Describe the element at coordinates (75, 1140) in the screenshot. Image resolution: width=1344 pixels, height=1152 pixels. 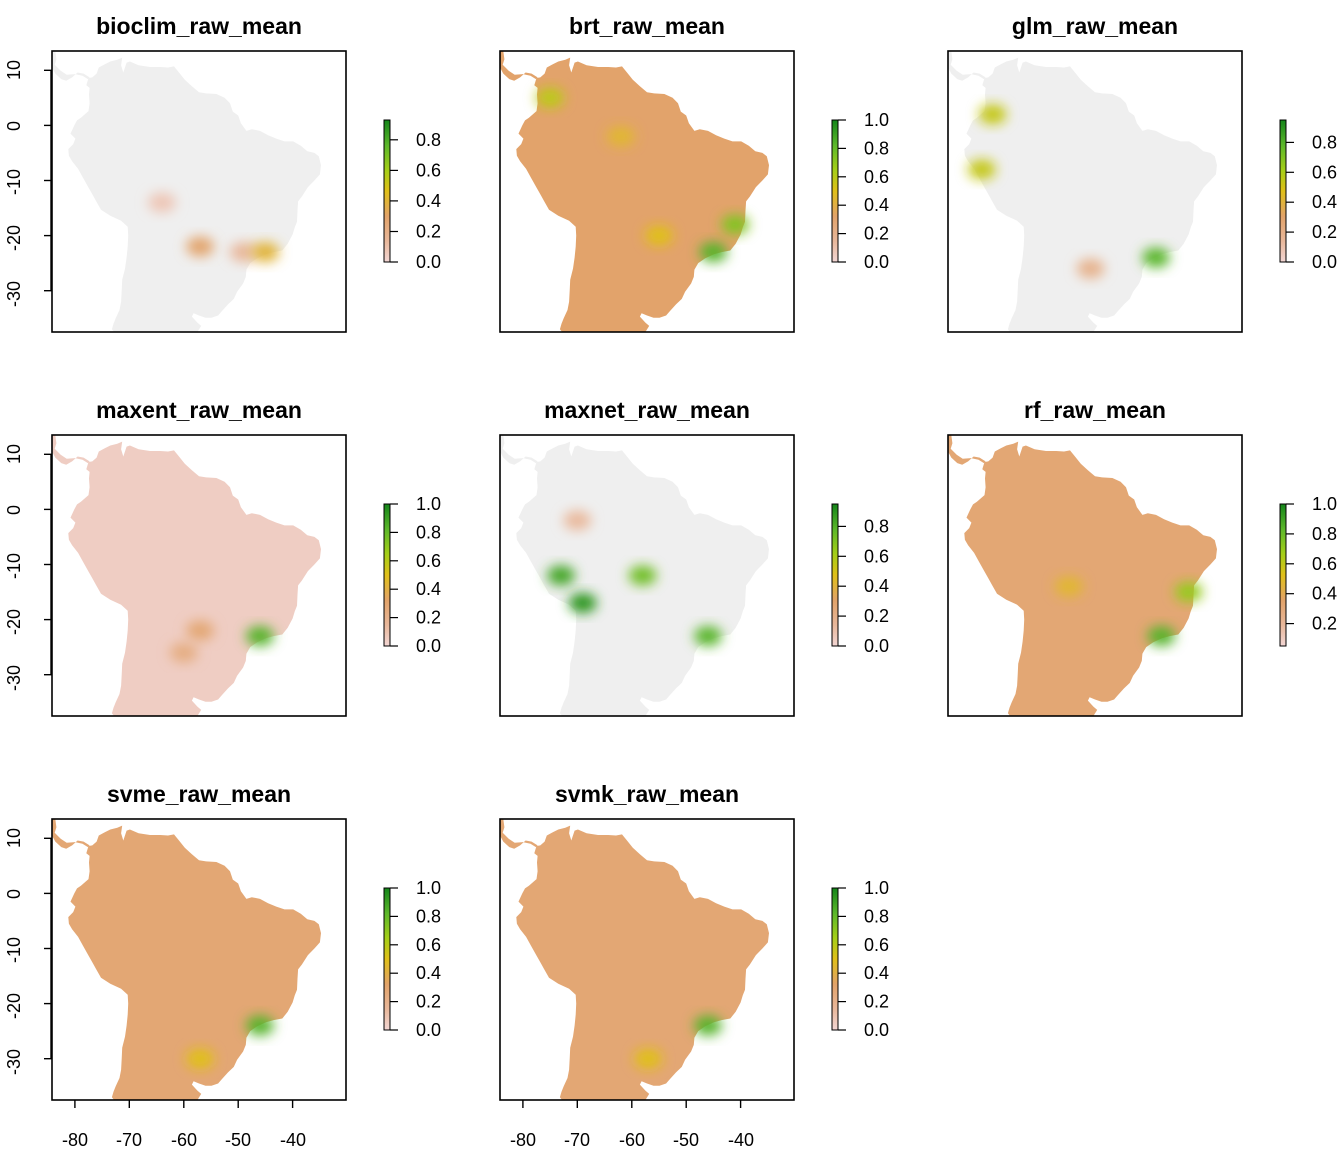
I see `x-tick-label: -80` at that location.